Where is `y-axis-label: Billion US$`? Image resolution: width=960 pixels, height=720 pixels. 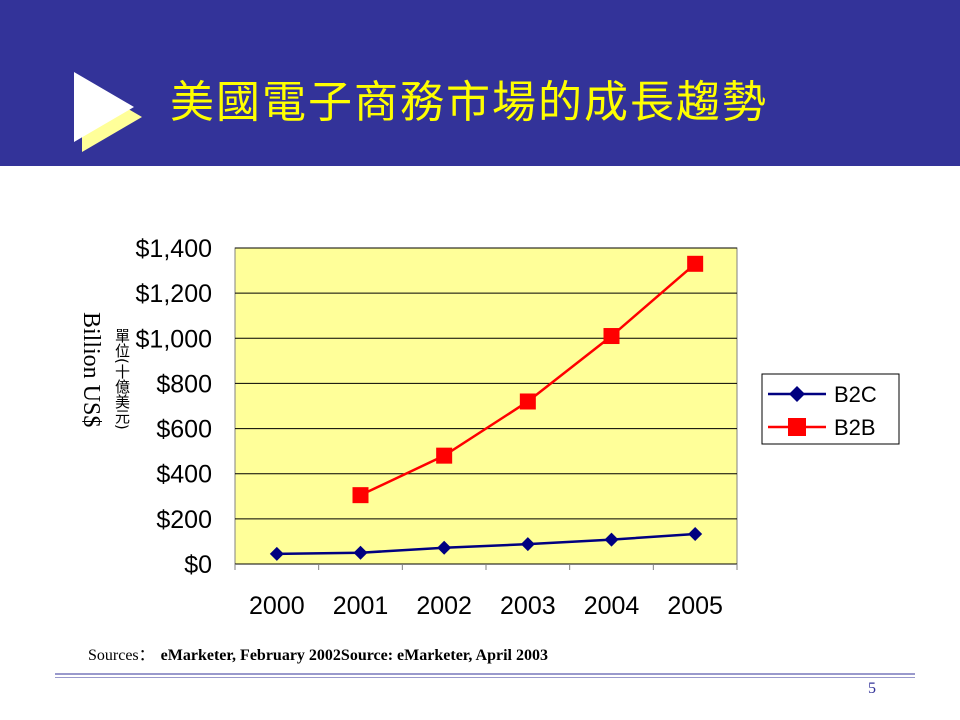
y-axis-label: Billion US$ is located at coordinates (91, 370).